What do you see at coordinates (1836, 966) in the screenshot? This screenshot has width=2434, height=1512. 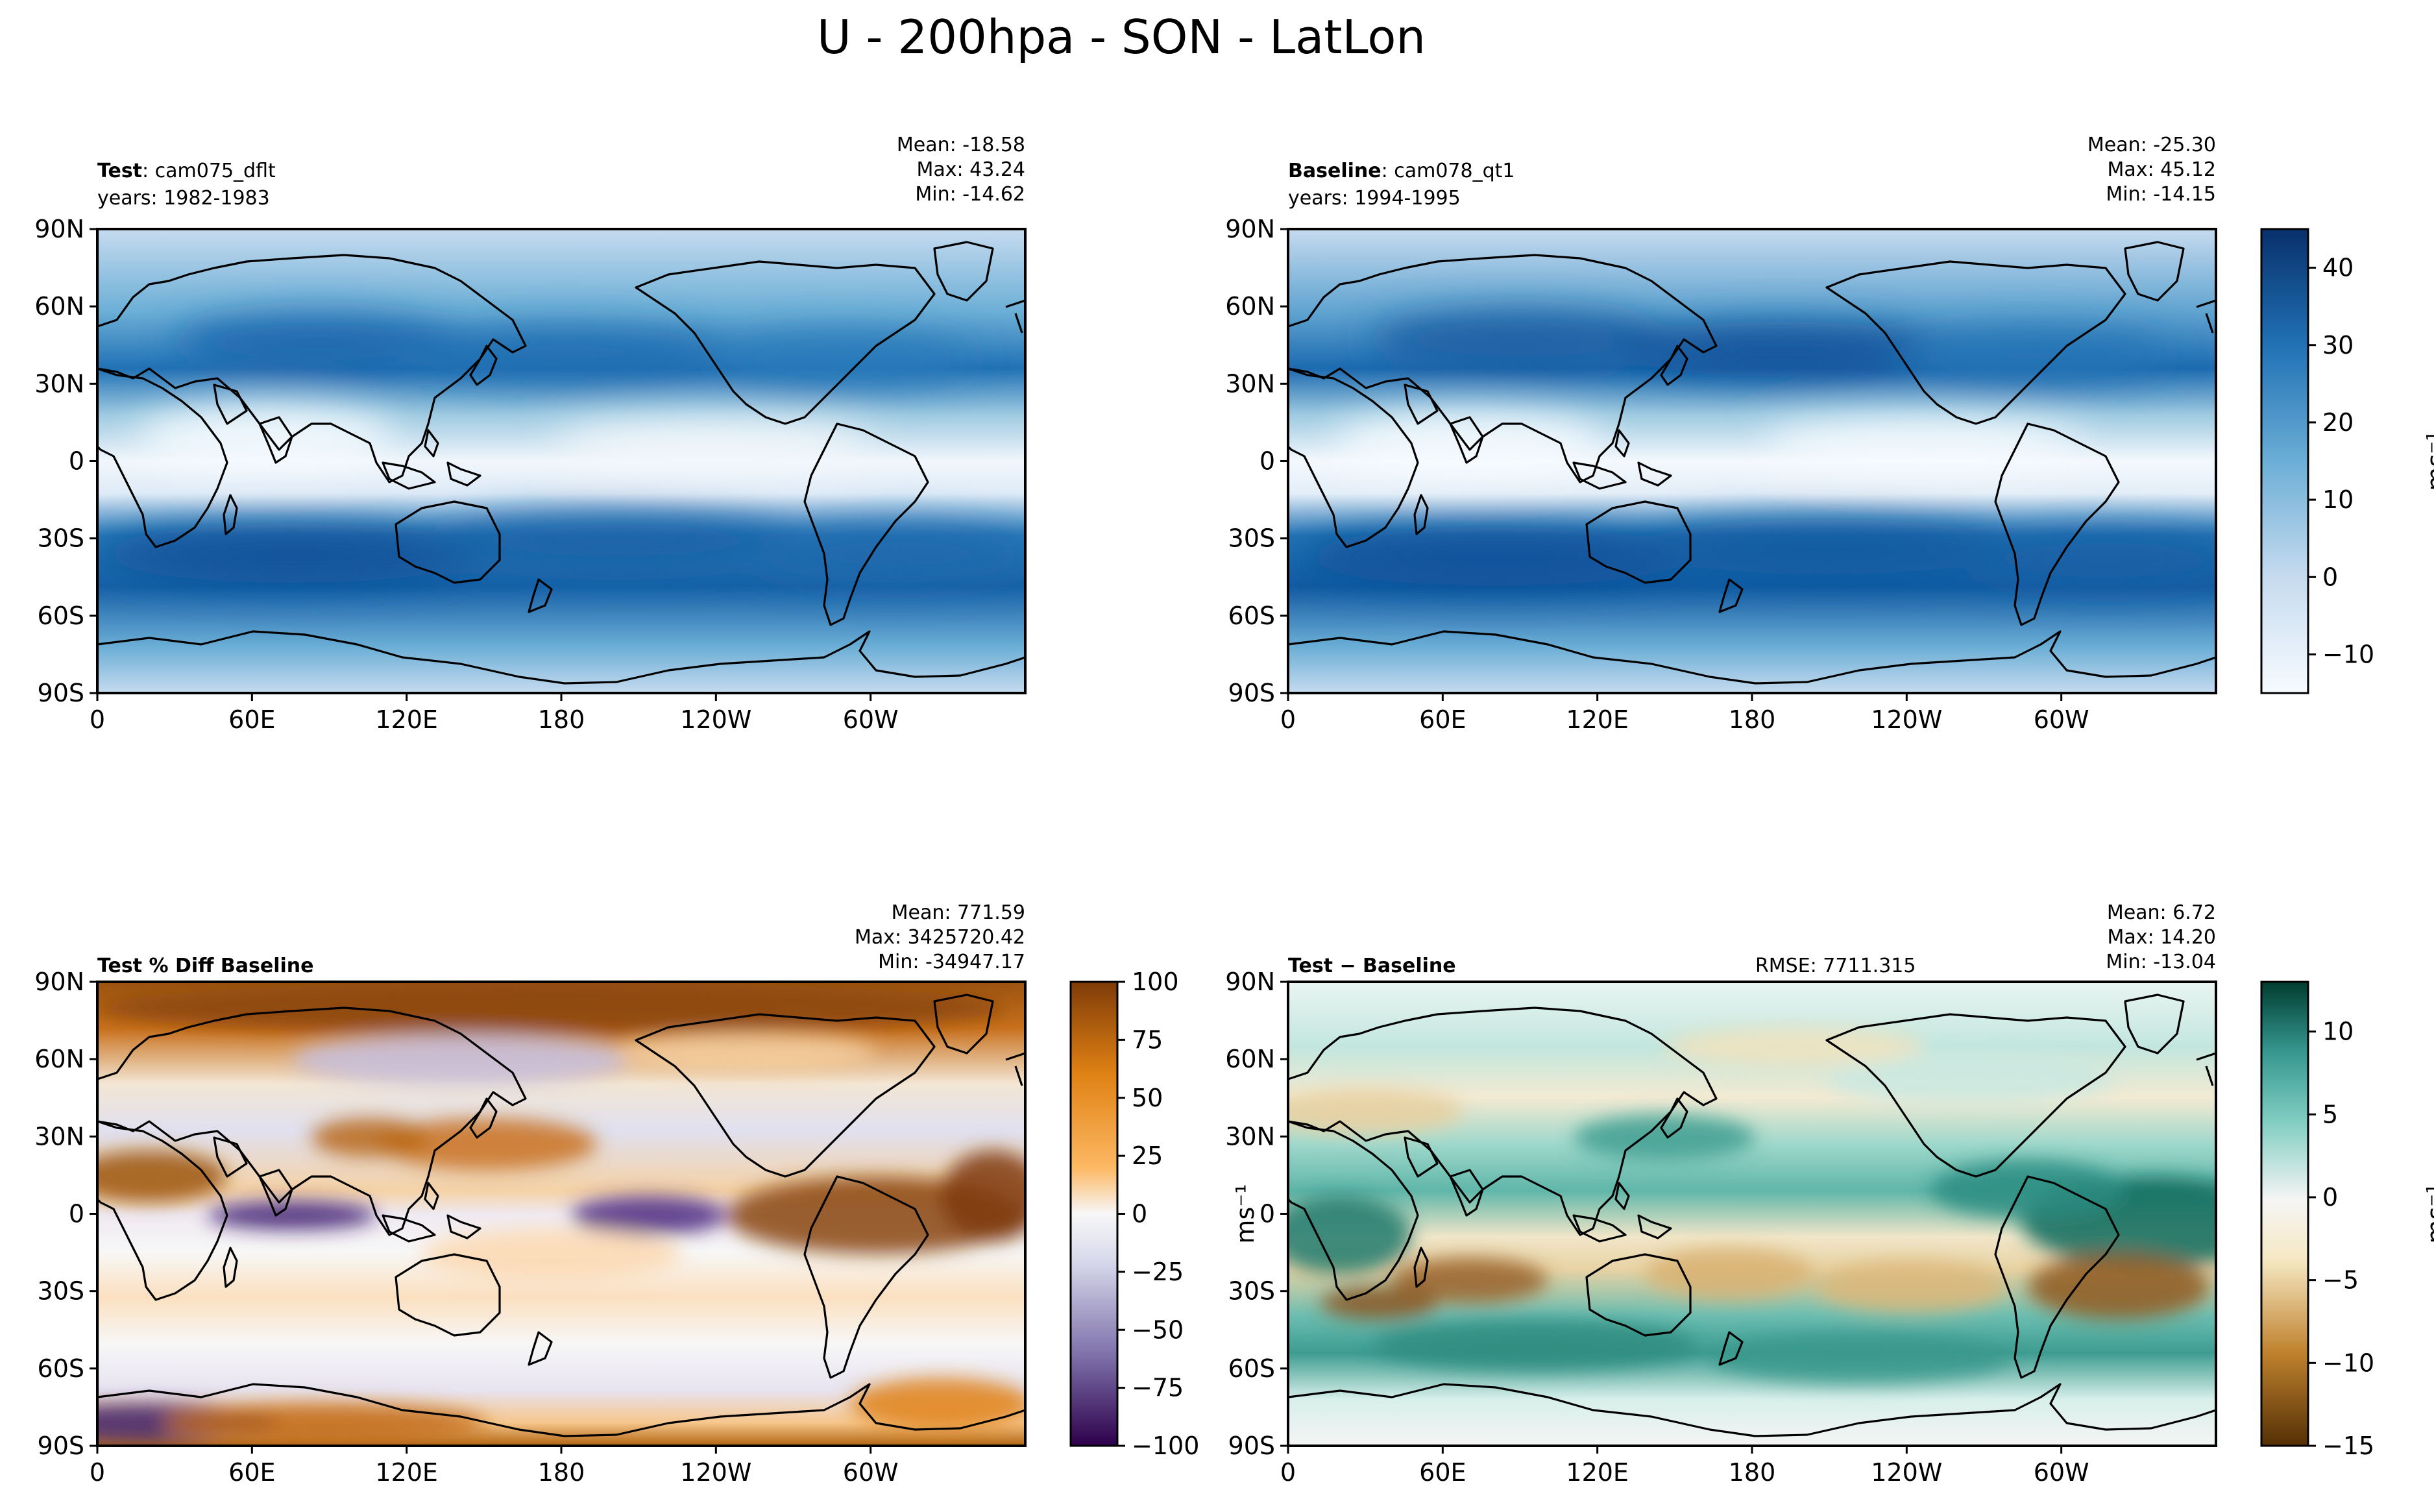 I see `panel-rmse: RMSE: 7711.315` at bounding box center [1836, 966].